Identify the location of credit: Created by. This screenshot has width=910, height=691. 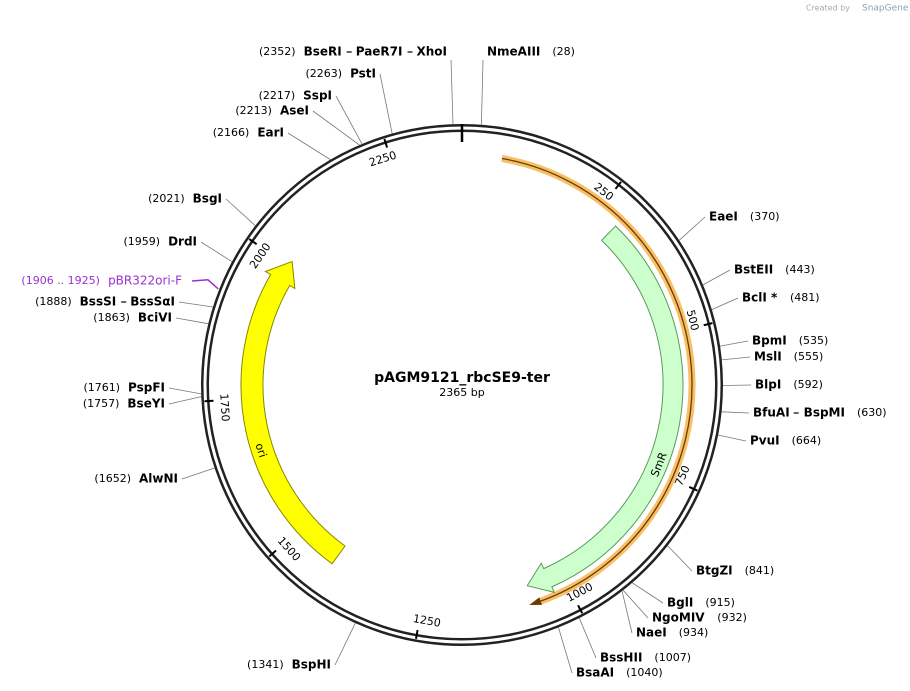
(828, 8).